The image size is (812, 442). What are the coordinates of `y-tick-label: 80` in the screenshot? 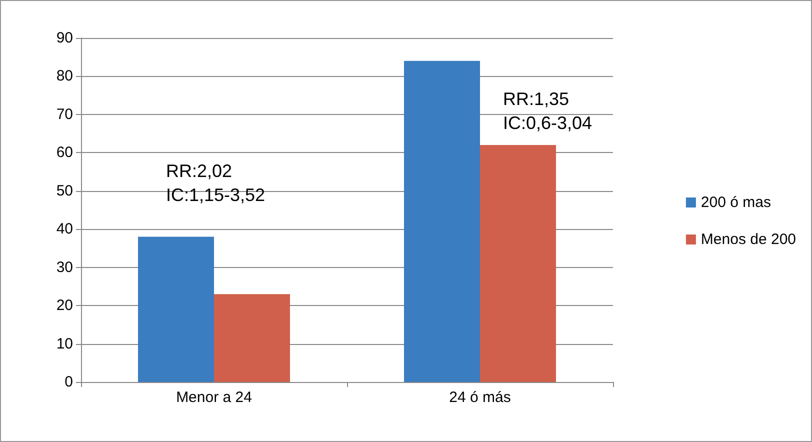 It's located at (64, 76).